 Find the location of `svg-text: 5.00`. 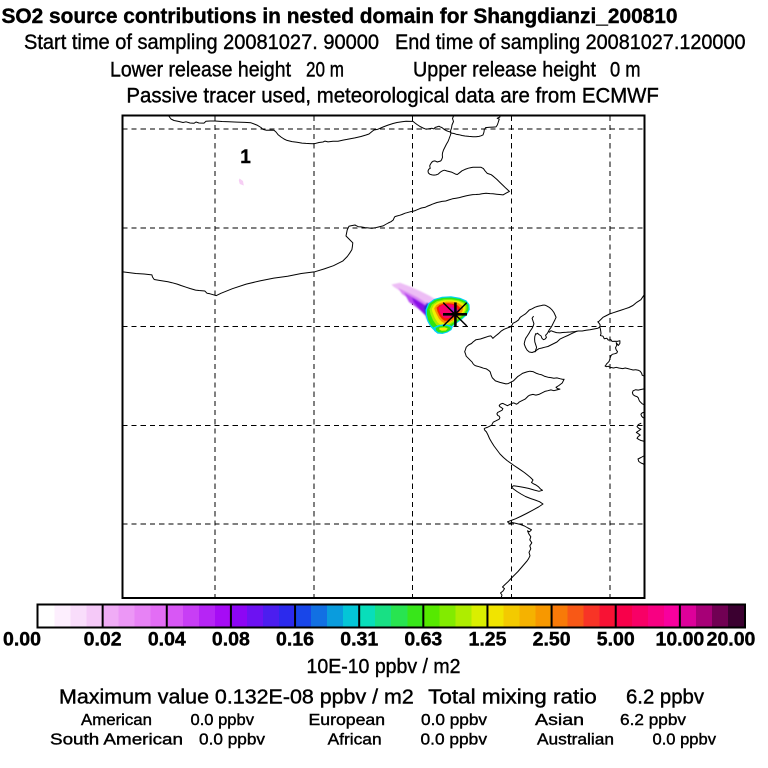

svg-text: 5.00 is located at coordinates (616, 640).